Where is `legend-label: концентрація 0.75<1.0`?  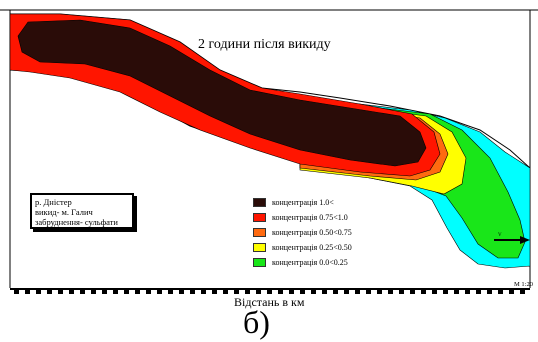 legend-label: концентрація 0.75<1.0 is located at coordinates (310, 217).